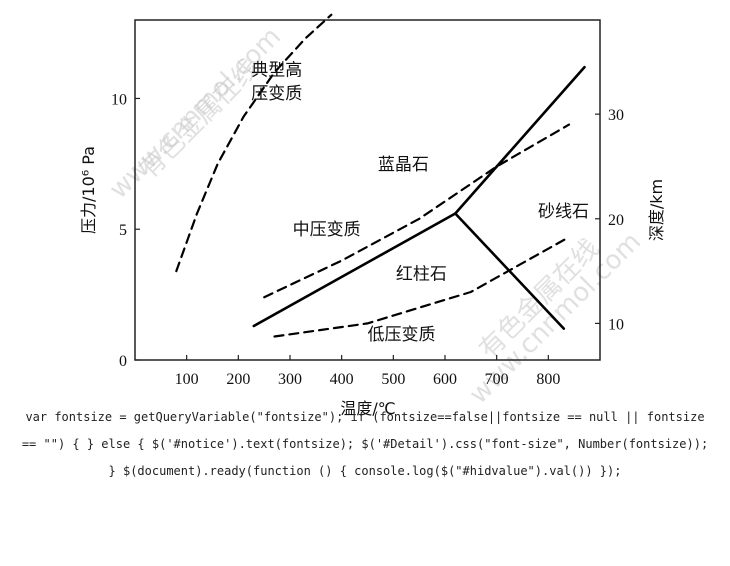  Describe the element at coordinates (563, 212) in the screenshot. I see `region-label: 砂线石` at that location.